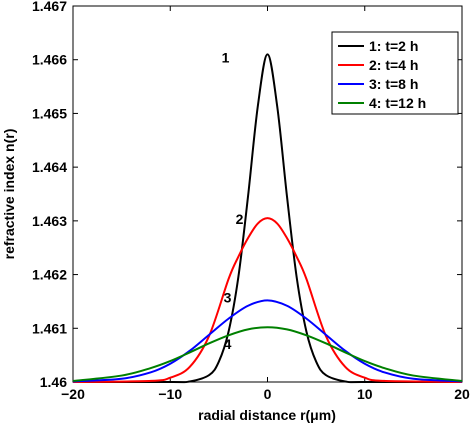 The height and width of the screenshot is (427, 474). Describe the element at coordinates (49, 167) in the screenshot. I see `y-tick-label: 1.464` at that location.